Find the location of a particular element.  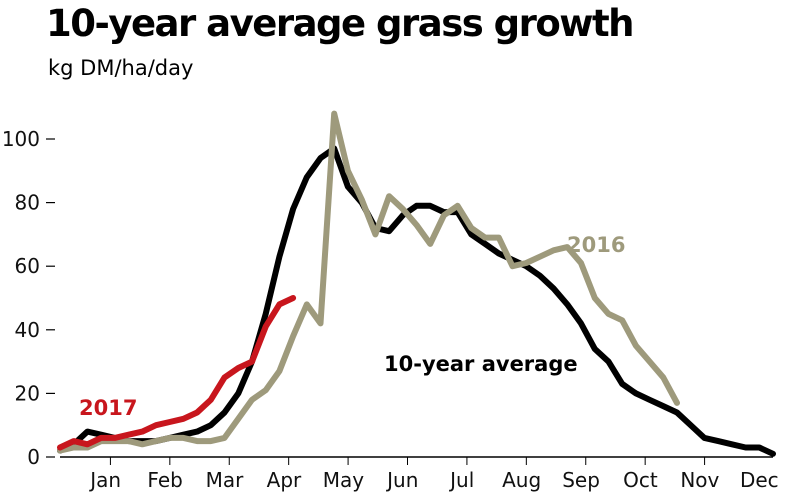

chart-subtitle: kg DM/ha/day is located at coordinates (121, 68).